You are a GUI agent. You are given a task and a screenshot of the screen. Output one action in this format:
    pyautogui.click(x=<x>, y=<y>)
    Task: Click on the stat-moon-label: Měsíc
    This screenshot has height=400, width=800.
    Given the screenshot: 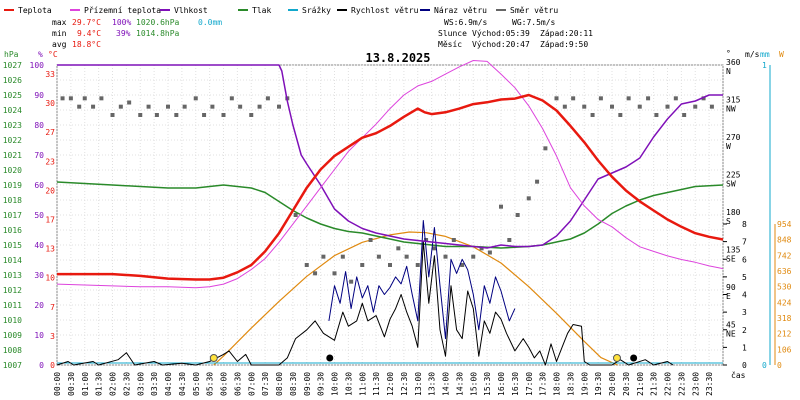 What is the action you would take?
    pyautogui.click(x=450, y=44)
    